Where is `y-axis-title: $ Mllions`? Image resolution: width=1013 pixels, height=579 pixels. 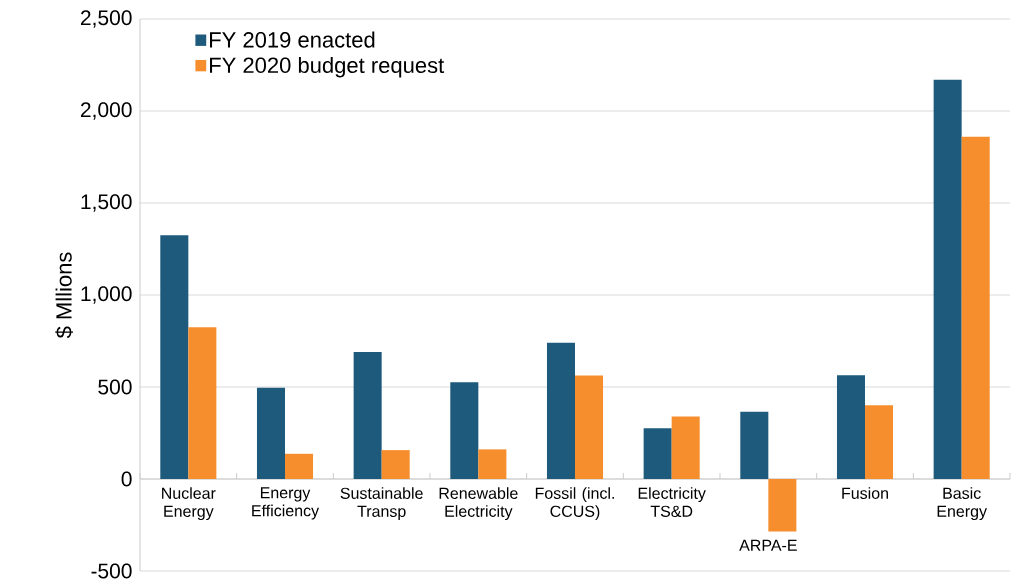 y-axis-title: $ Mllions is located at coordinates (64, 295).